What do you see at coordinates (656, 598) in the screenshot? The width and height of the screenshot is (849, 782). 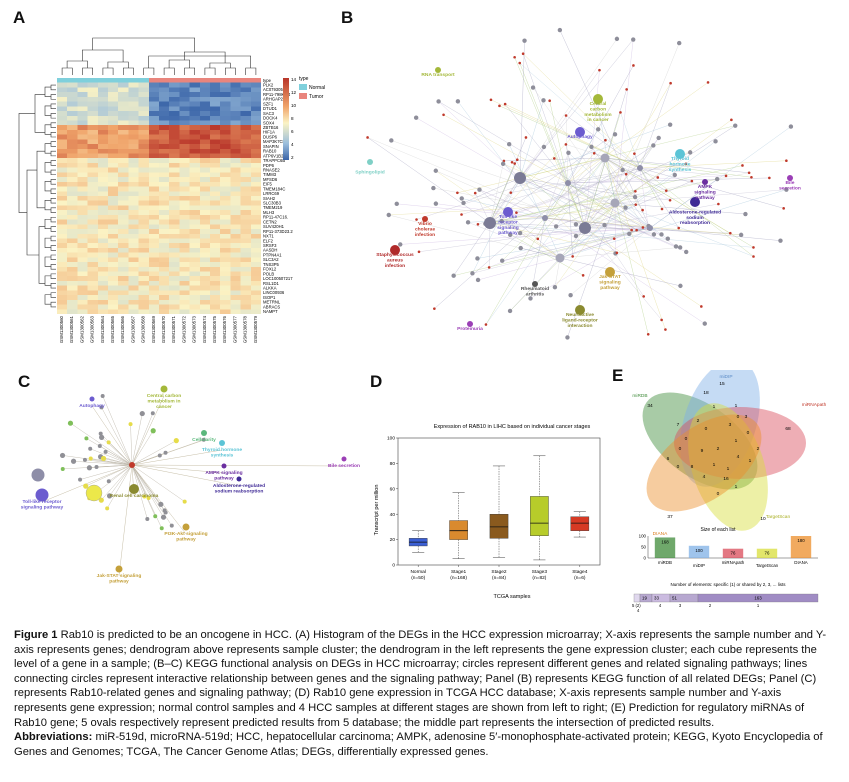 I see `intersection-value: 33` at bounding box center [656, 598].